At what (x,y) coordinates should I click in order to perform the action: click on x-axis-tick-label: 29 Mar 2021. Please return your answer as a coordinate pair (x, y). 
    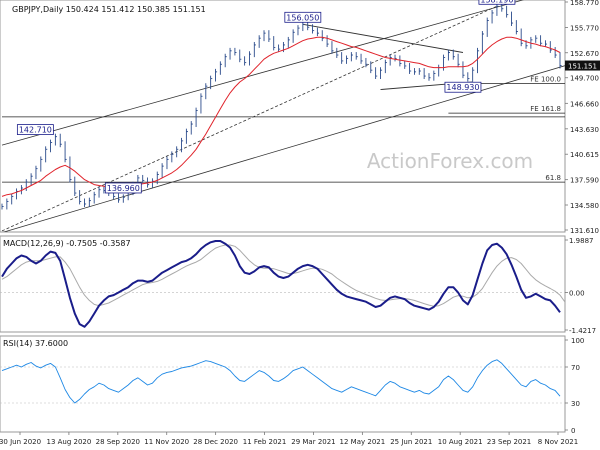
    Looking at the image, I should click on (313, 442).